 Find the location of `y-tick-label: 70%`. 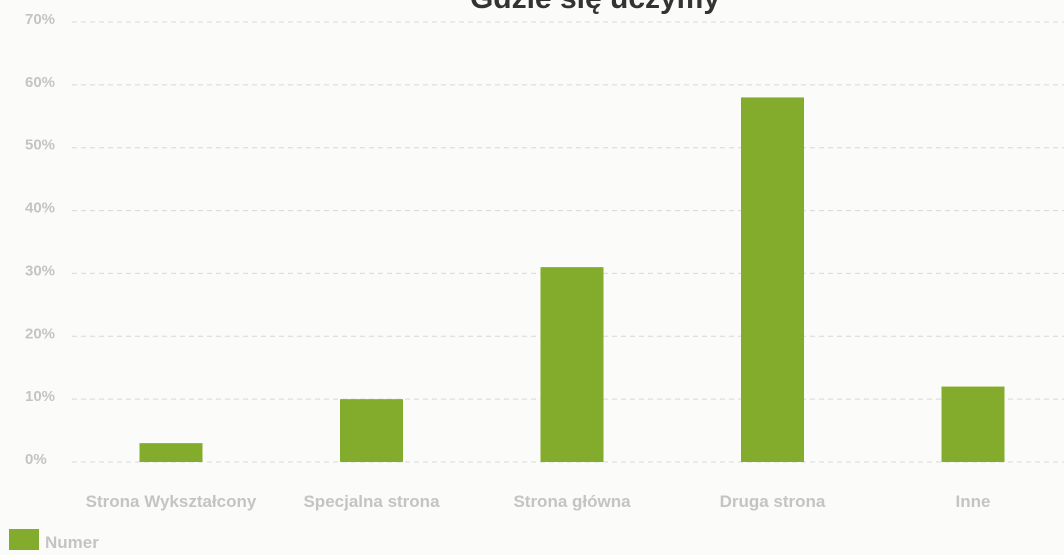

y-tick-label: 70% is located at coordinates (40, 19).